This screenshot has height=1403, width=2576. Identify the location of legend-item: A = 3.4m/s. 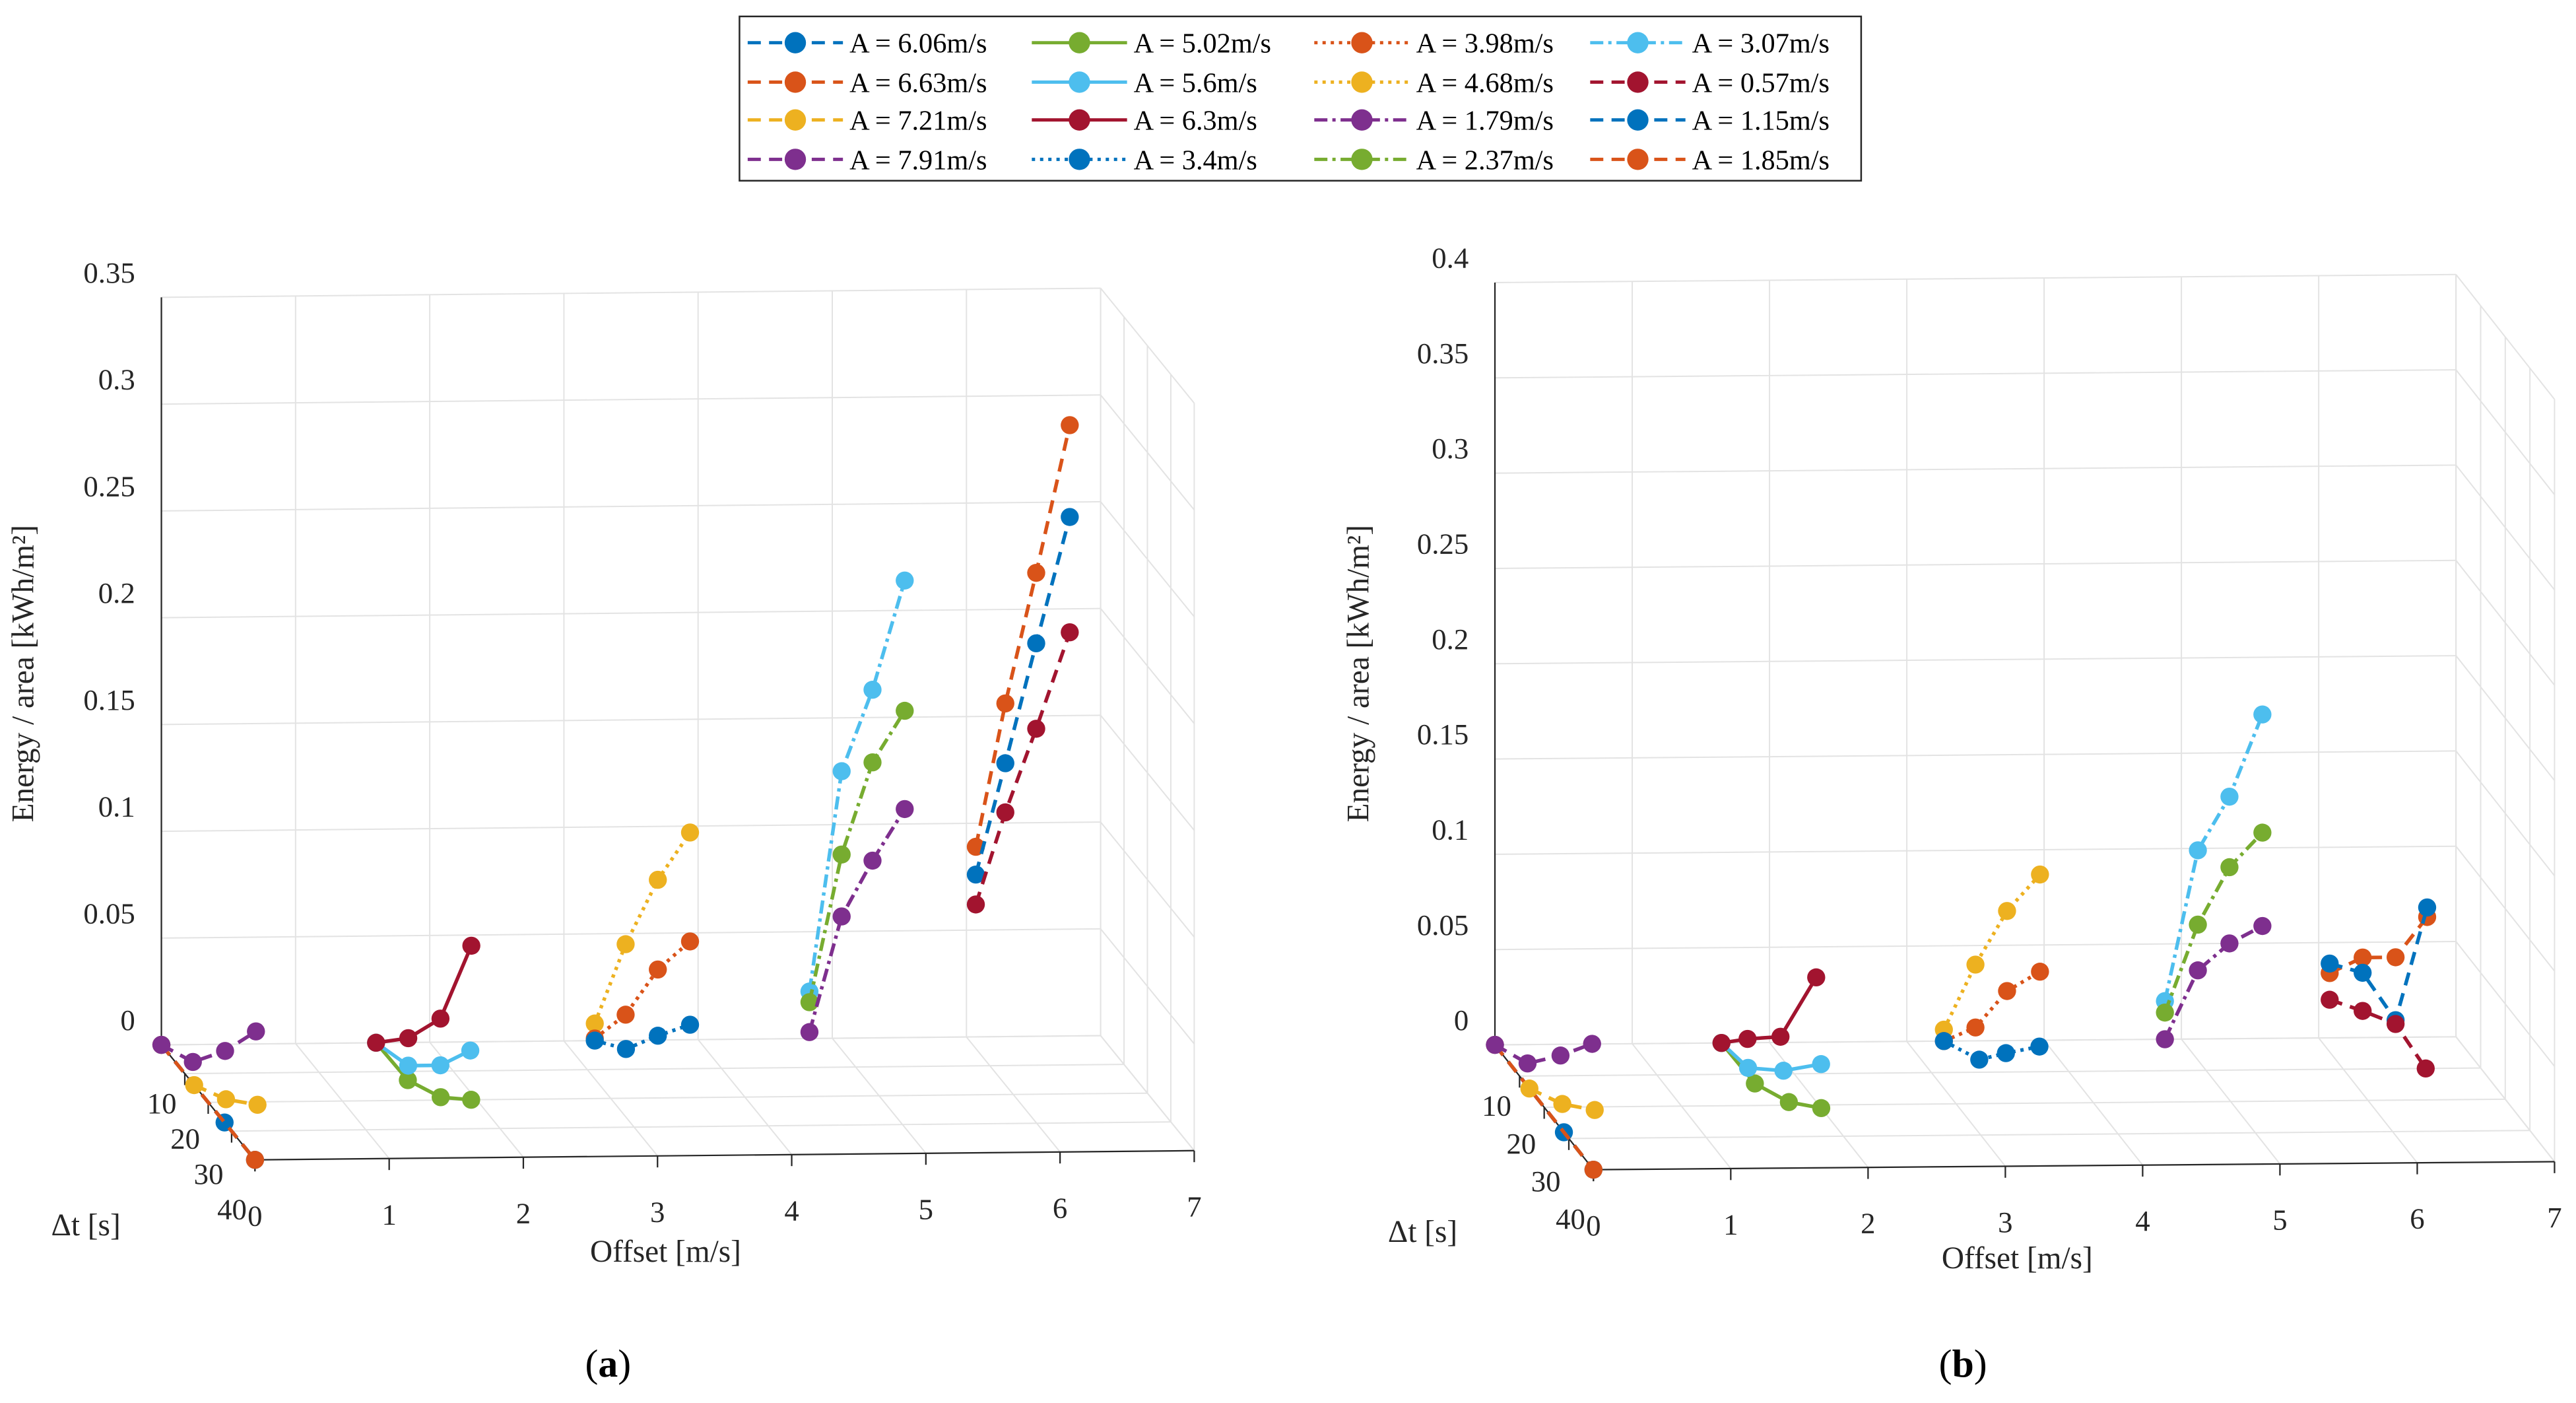
(1144, 160).